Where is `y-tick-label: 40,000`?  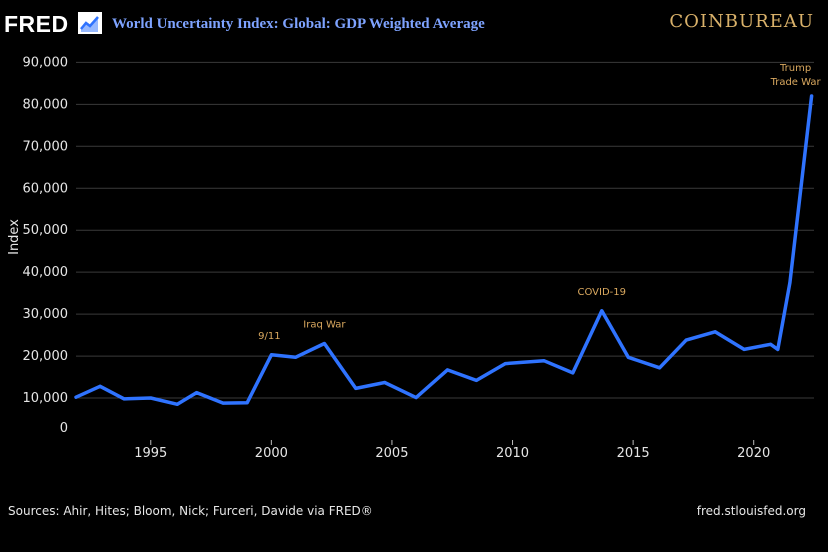
y-tick-label: 40,000 is located at coordinates (46, 272).